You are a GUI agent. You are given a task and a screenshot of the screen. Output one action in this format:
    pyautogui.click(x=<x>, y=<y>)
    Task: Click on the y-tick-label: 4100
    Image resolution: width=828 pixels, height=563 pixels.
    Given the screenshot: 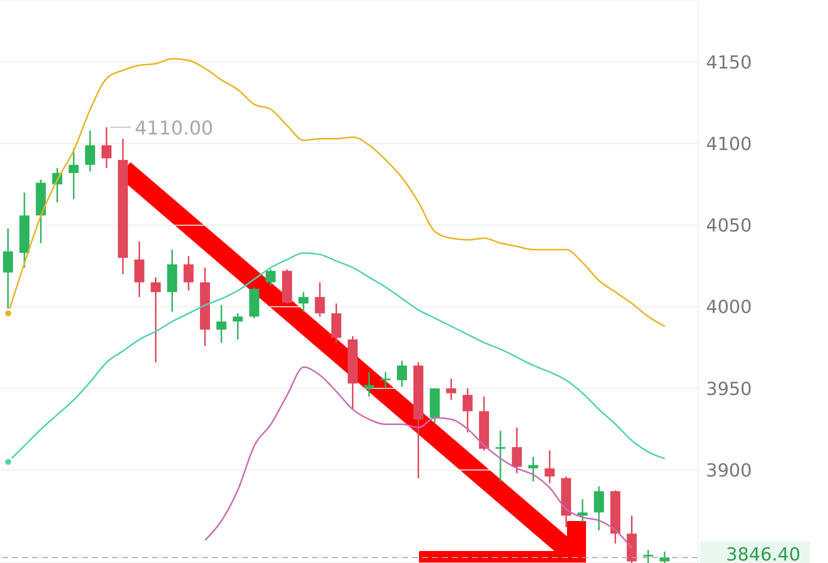 What is the action you would take?
    pyautogui.click(x=729, y=144)
    